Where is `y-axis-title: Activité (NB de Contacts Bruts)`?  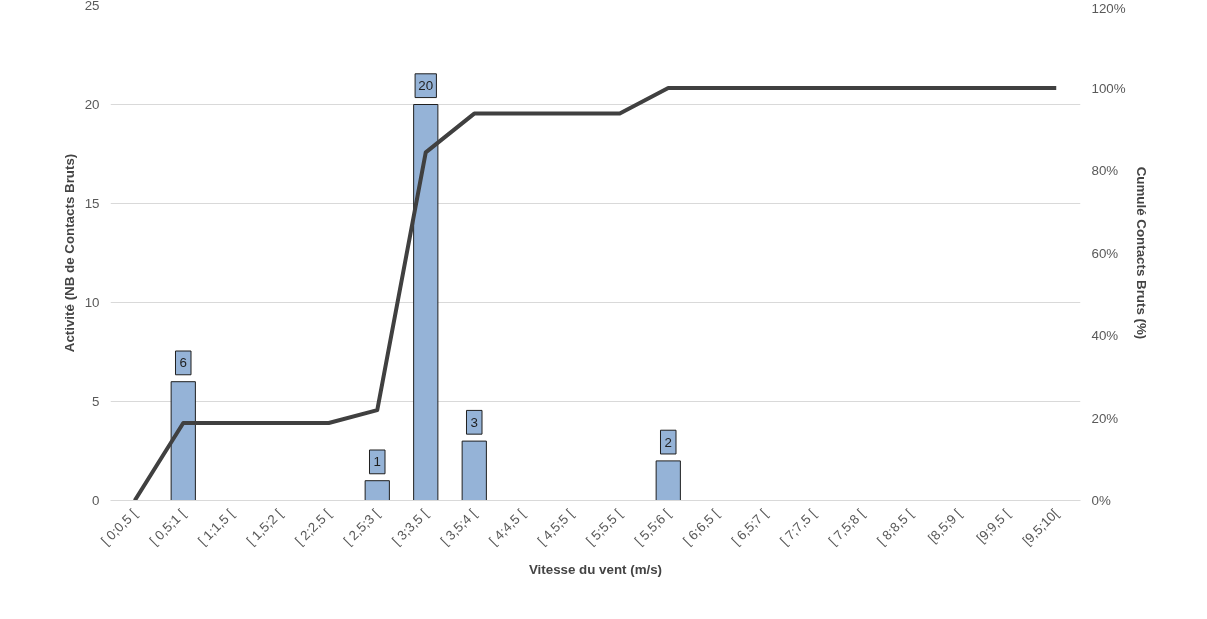 y-axis-title: Activité (NB de Contacts Bruts) is located at coordinates (69, 253).